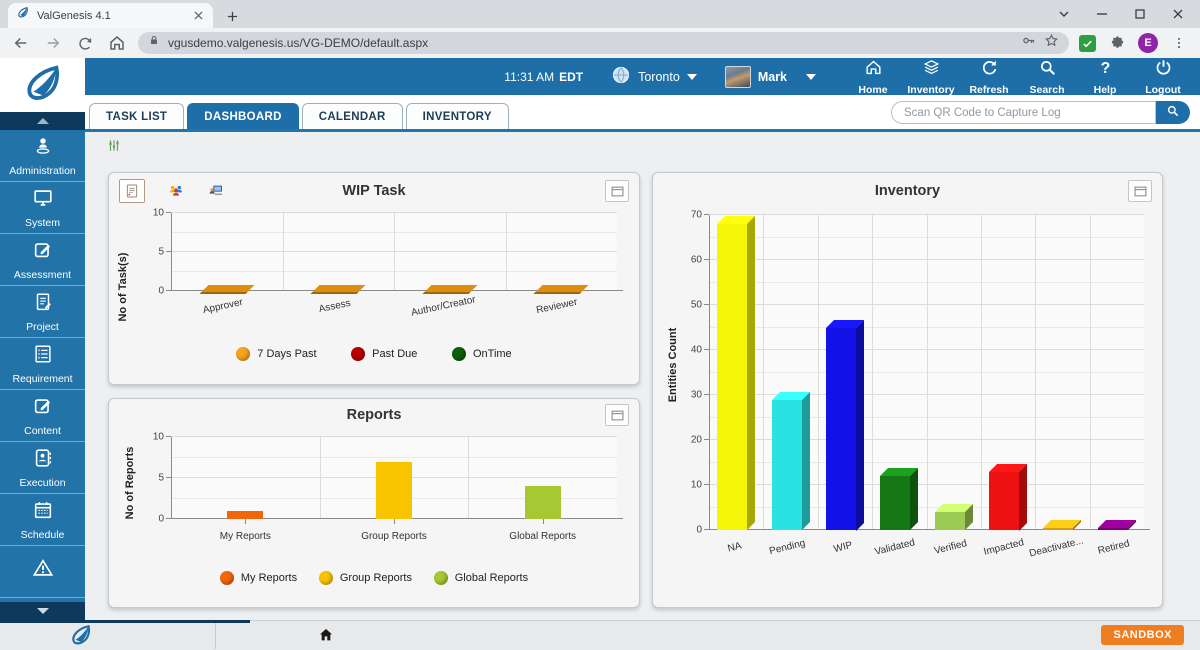  What do you see at coordinates (394, 490) in the screenshot?
I see `bar-Group Reports` at bounding box center [394, 490].